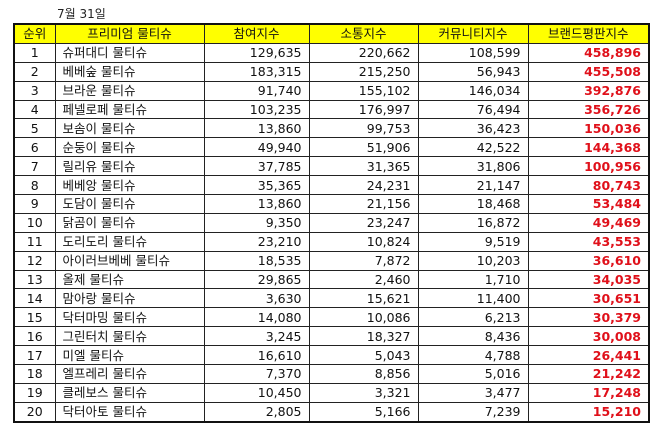  I want to click on cell-brand-reputation: 30,651, so click(588, 298).